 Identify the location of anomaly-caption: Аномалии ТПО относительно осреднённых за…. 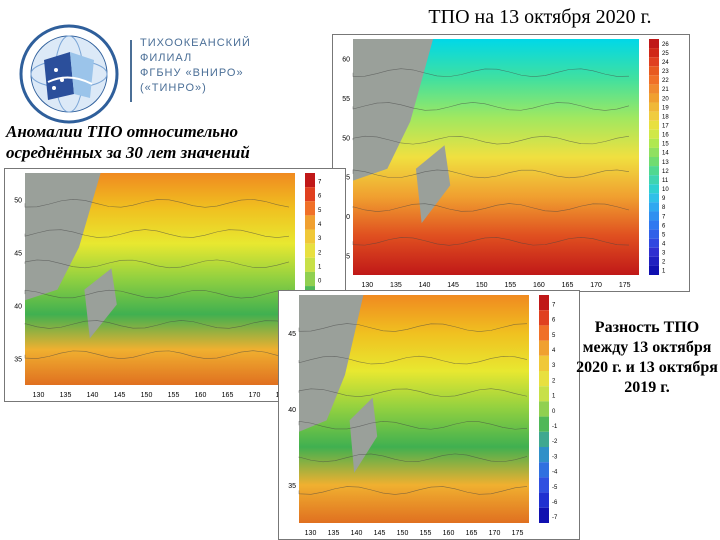
(128, 142).